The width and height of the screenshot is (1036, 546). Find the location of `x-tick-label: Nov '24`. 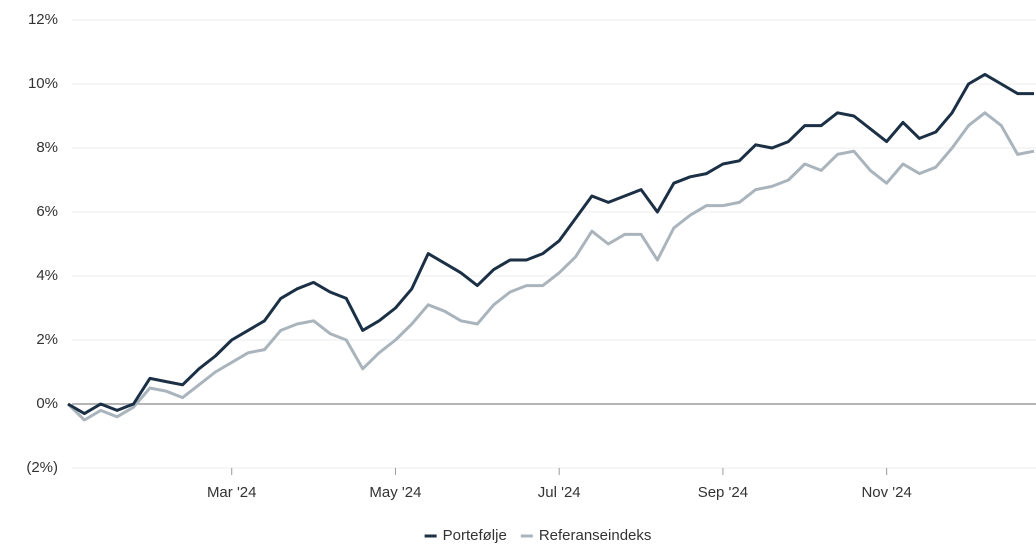

x-tick-label: Nov '24 is located at coordinates (886, 492).